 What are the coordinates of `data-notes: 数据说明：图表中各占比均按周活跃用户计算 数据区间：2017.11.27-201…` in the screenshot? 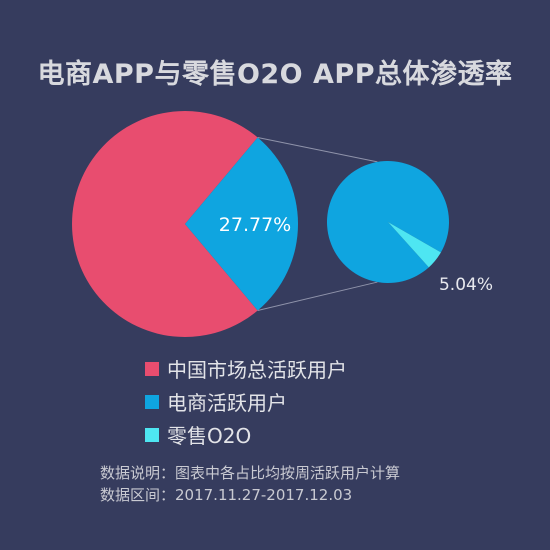 It's located at (250, 484).